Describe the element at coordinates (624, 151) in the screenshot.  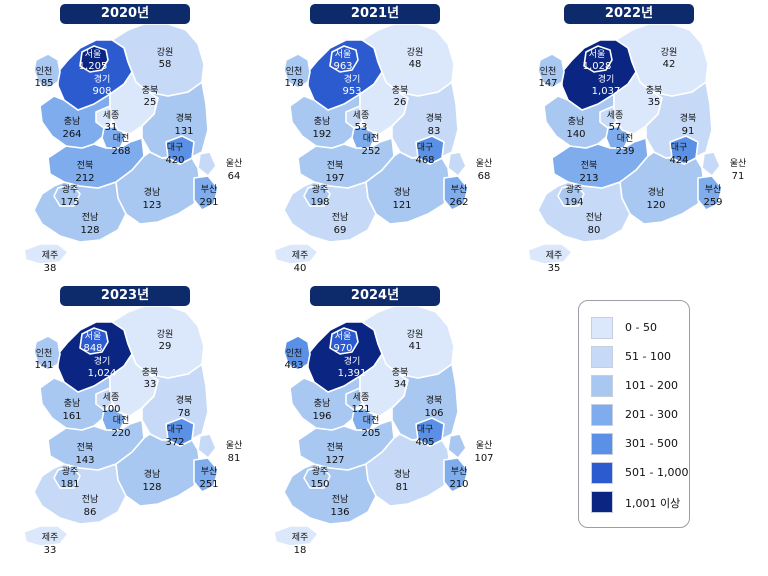
I see `region-value-daejeon: 239` at that location.